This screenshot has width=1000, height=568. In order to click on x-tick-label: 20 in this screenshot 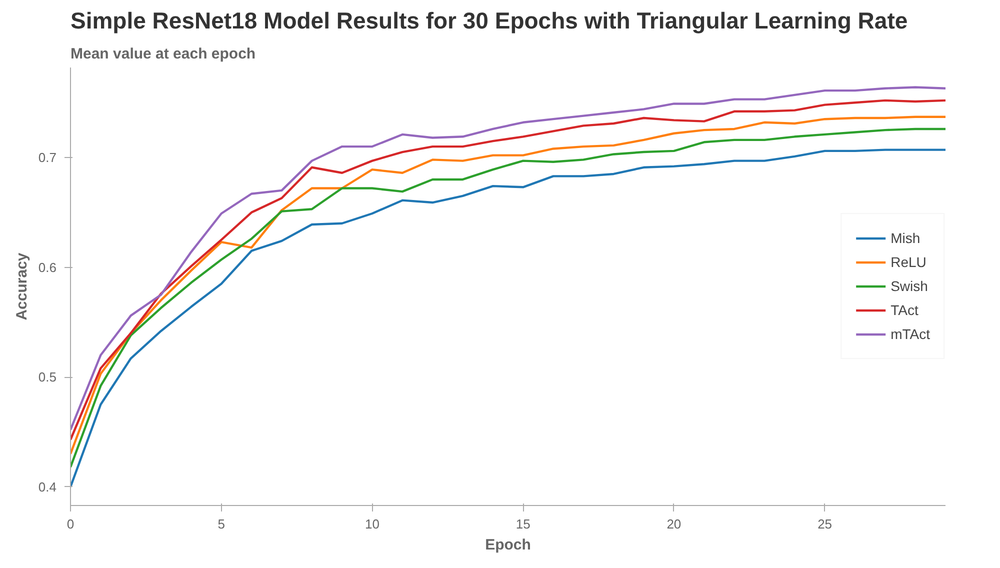, I will do `click(674, 524)`.